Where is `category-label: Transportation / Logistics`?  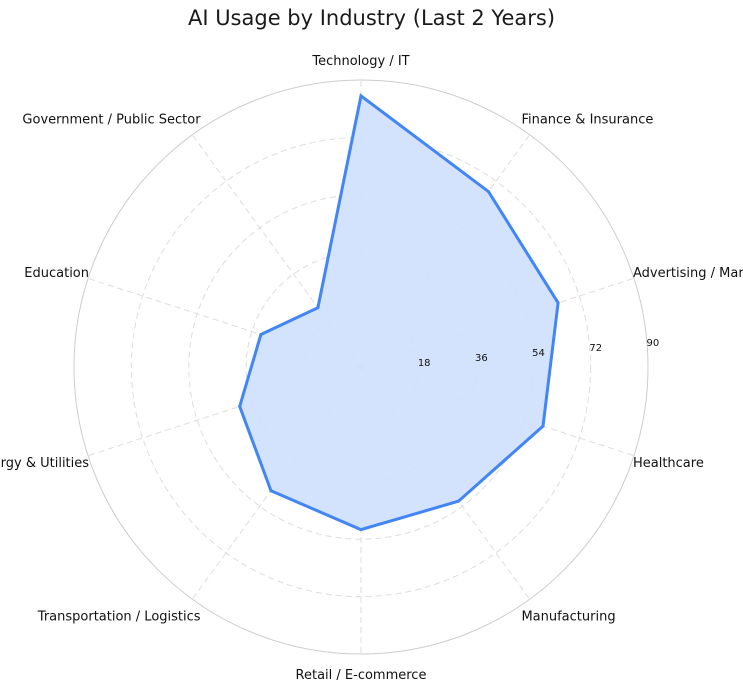 category-label: Transportation / Logistics is located at coordinates (119, 616).